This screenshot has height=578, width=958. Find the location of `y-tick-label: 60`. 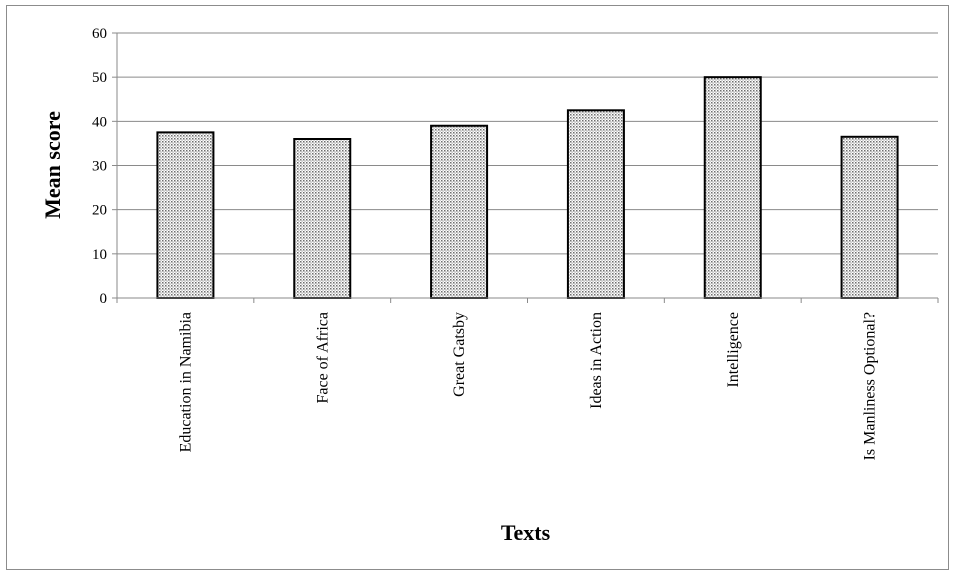

y-tick-label: 60 is located at coordinates (99, 34).